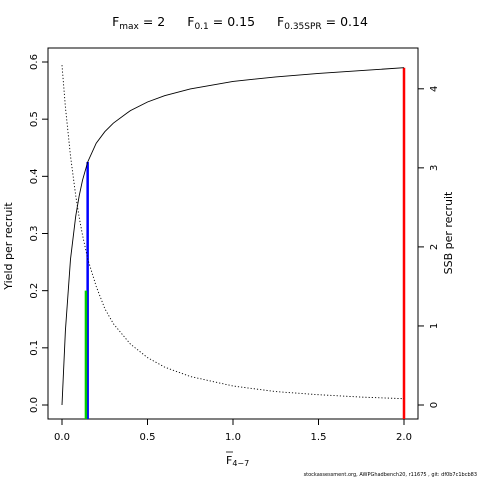  I want to click on y-tick-label: 0.2, so click(34, 291).